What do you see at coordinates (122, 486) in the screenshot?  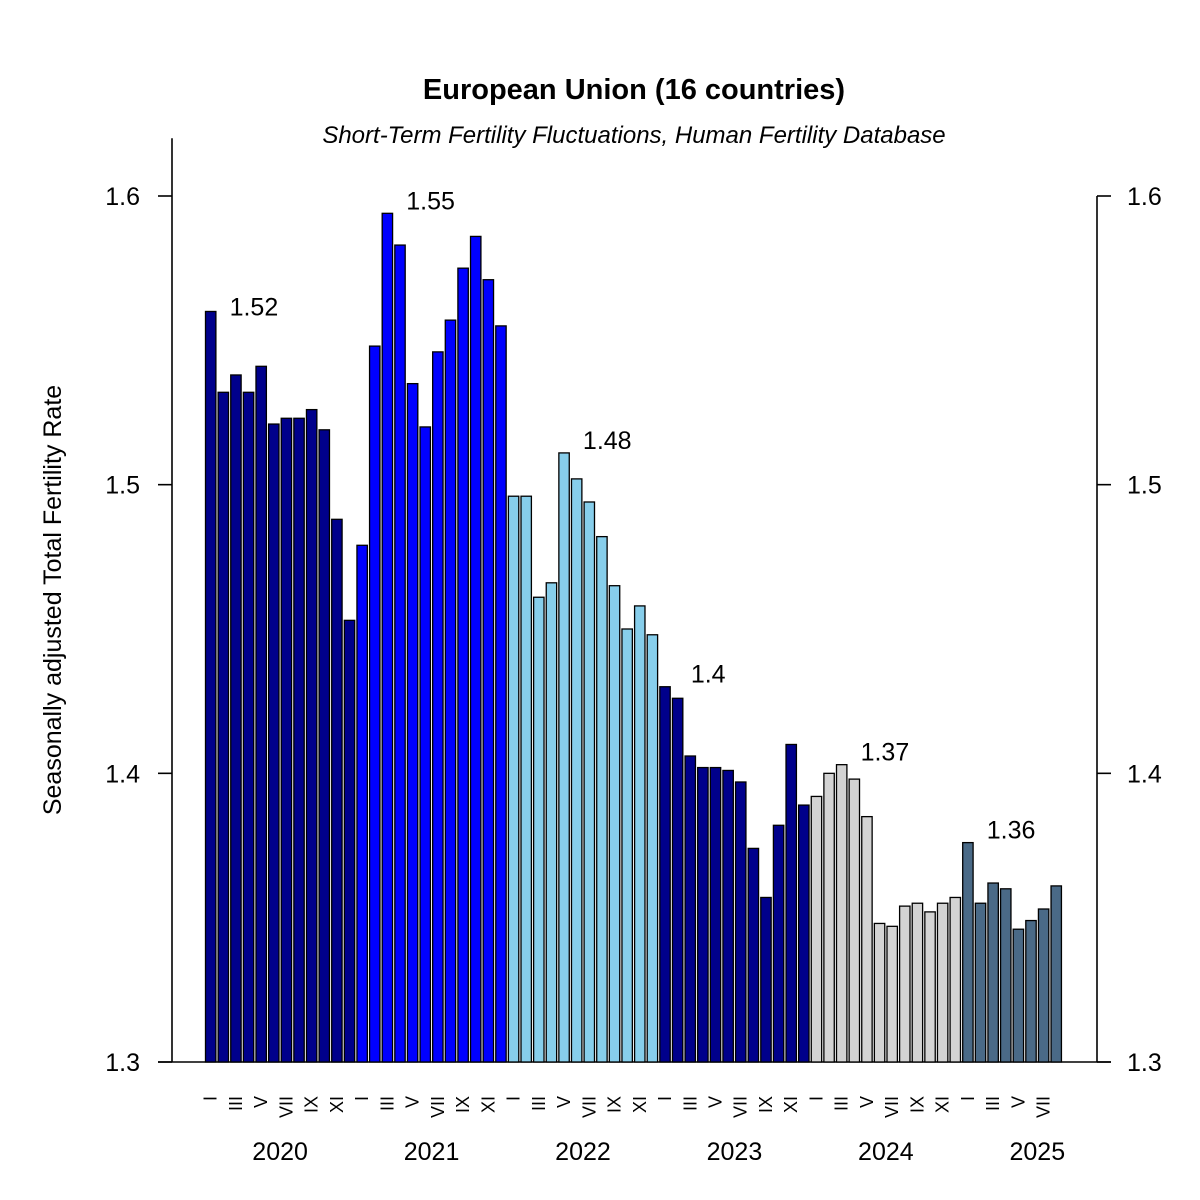 I see `left-y-tick-label: 1.5` at bounding box center [122, 486].